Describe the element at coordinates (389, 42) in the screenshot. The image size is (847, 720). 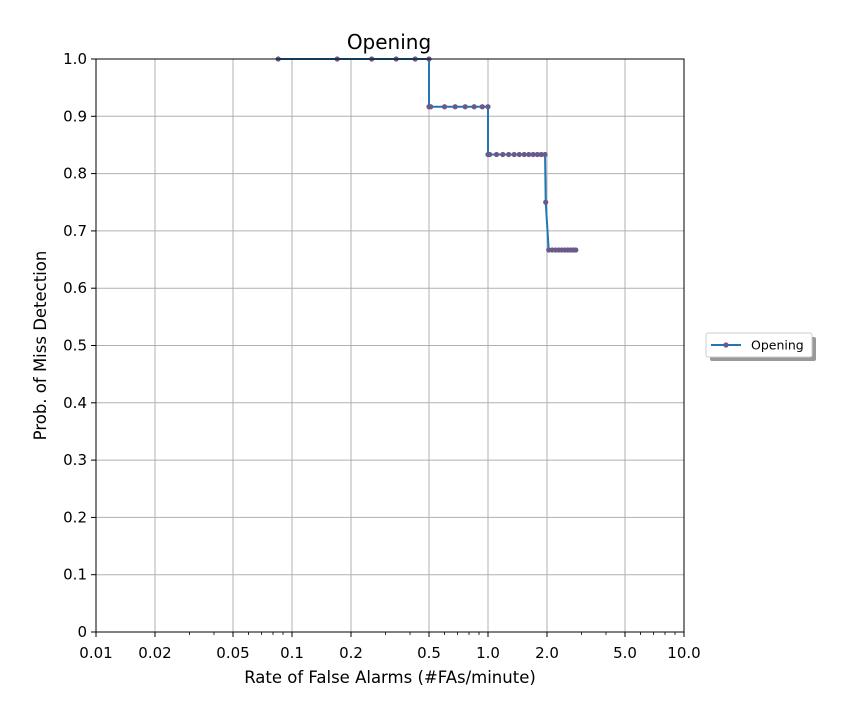
I see `chart-title: Opening` at that location.